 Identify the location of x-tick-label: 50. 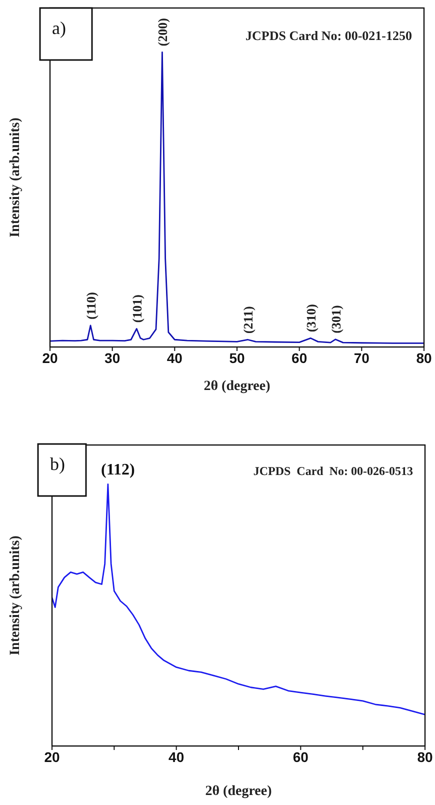
(237, 358).